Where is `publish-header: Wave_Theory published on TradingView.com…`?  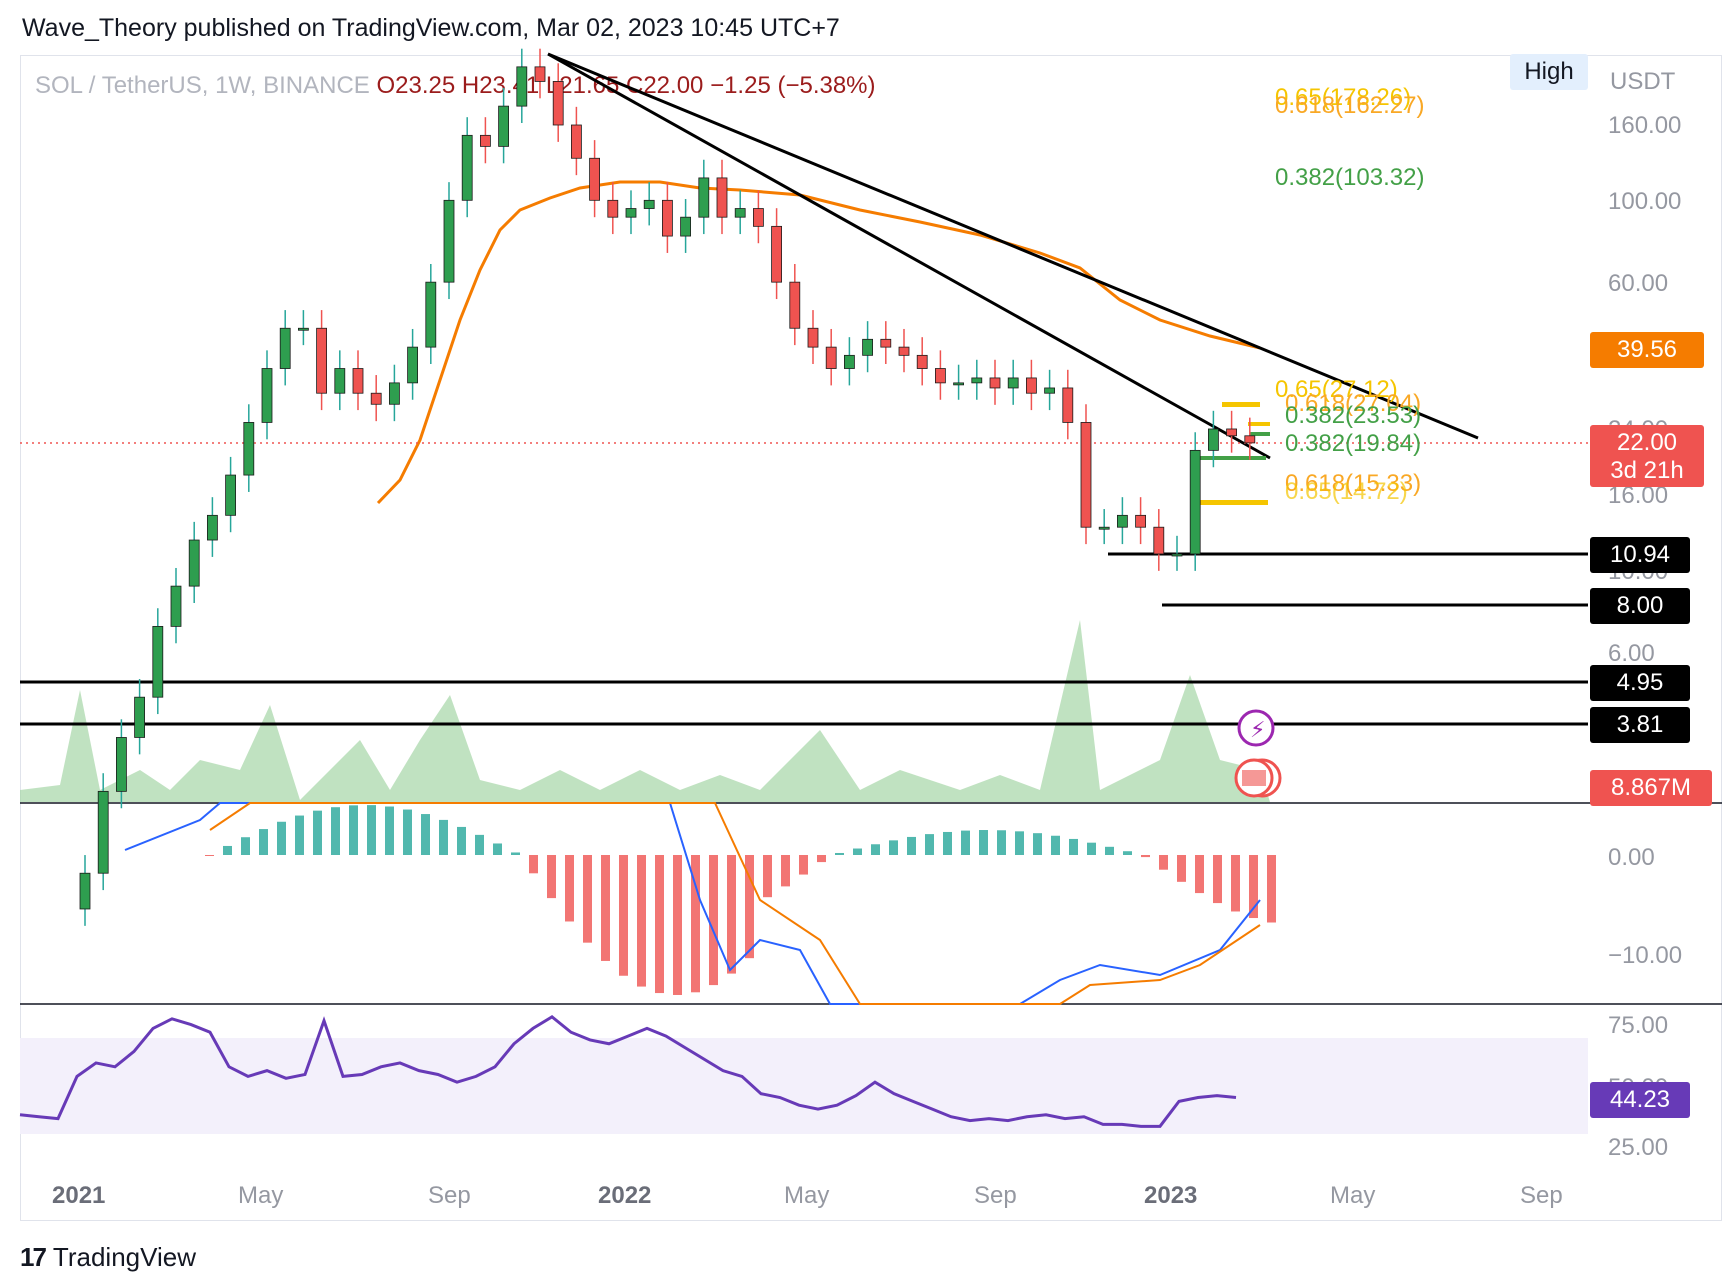 publish-header: Wave_Theory published on TradingView.com… is located at coordinates (431, 28).